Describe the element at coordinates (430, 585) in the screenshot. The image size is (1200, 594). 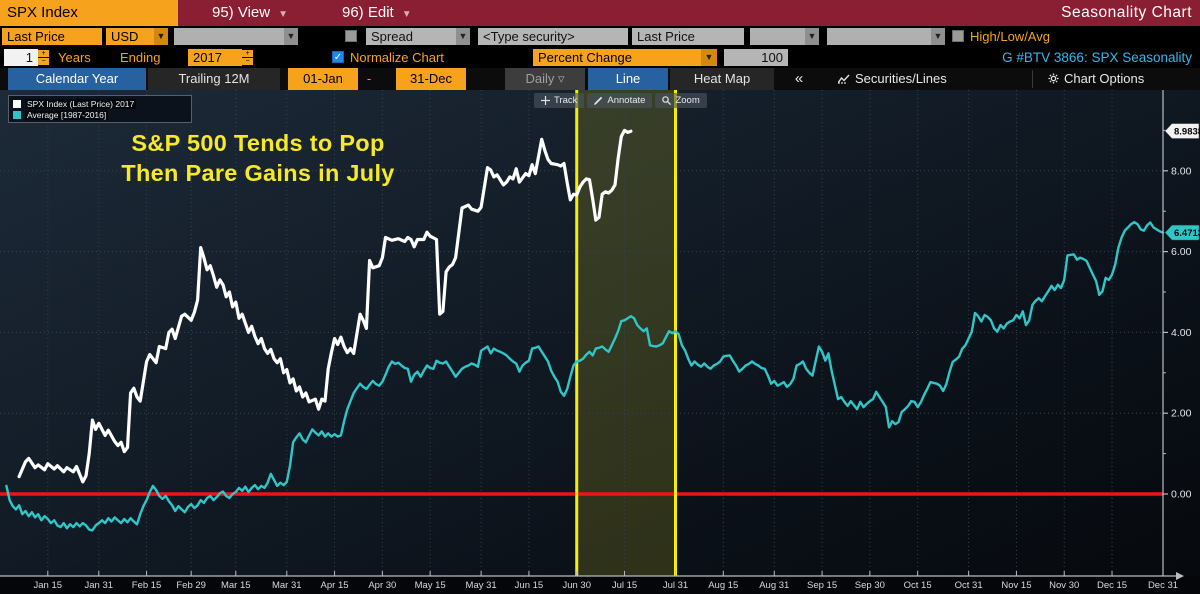
I see `svg-text: May 15` at that location.